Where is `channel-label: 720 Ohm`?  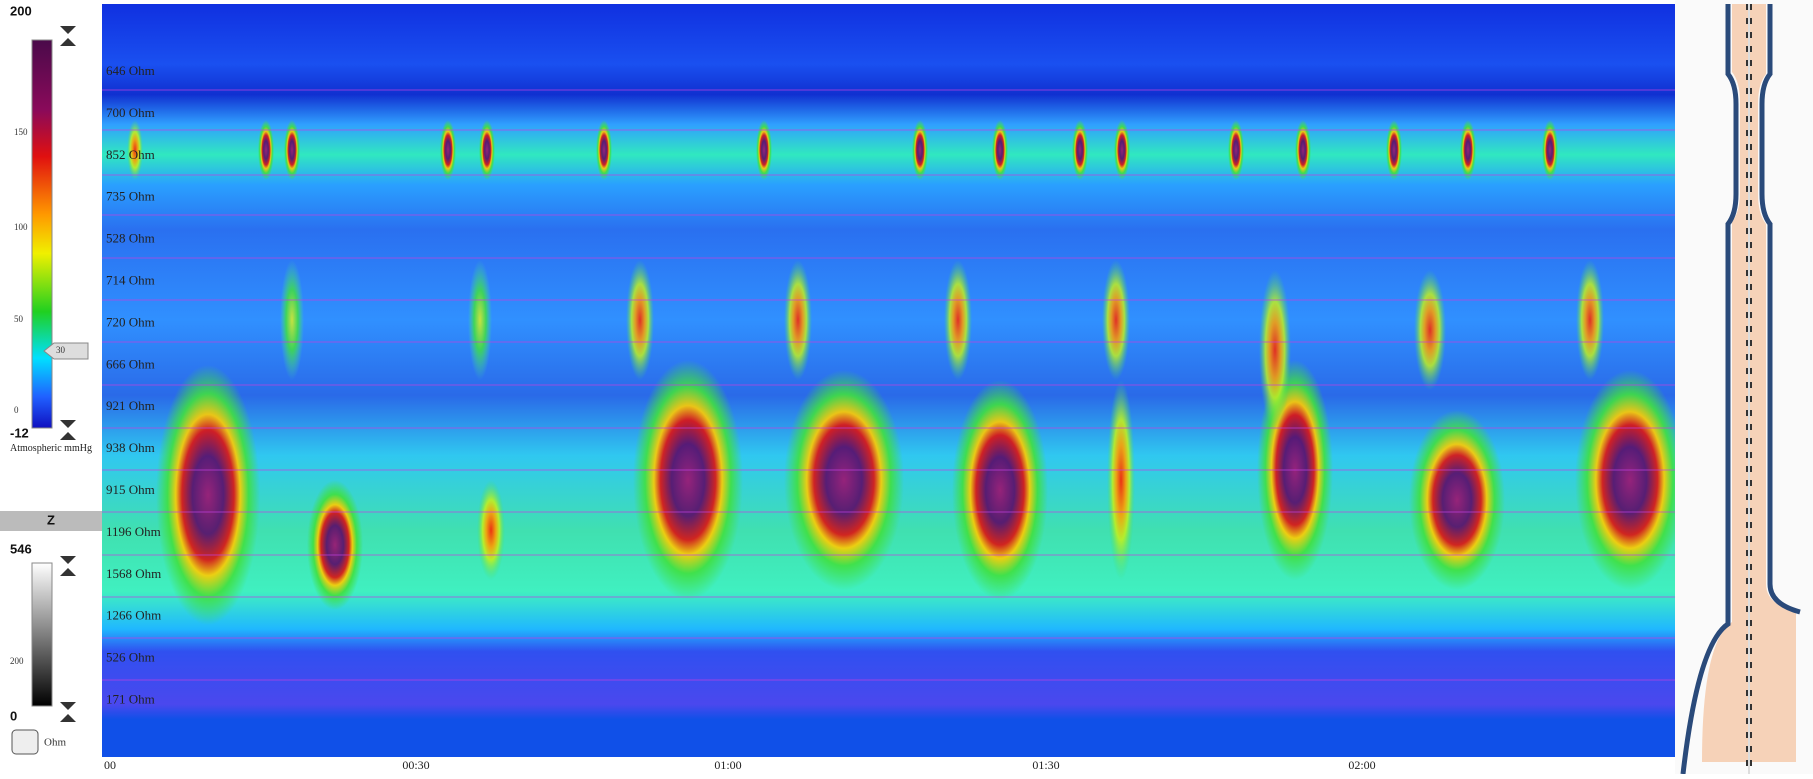 channel-label: 720 Ohm is located at coordinates (130, 321).